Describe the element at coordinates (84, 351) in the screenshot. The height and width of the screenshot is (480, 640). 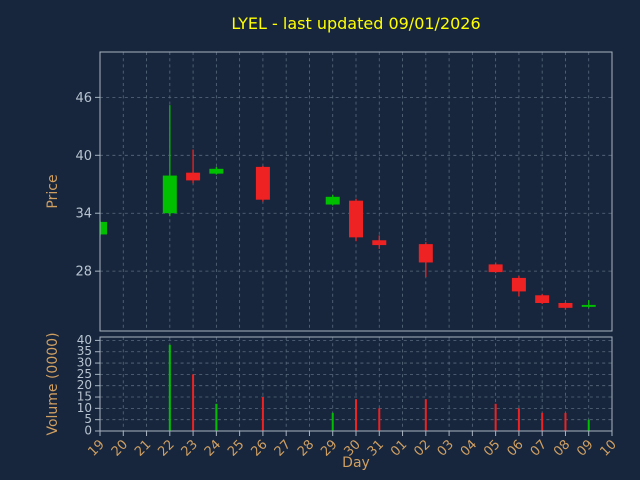
I see `volume-tick-label: 35` at that location.